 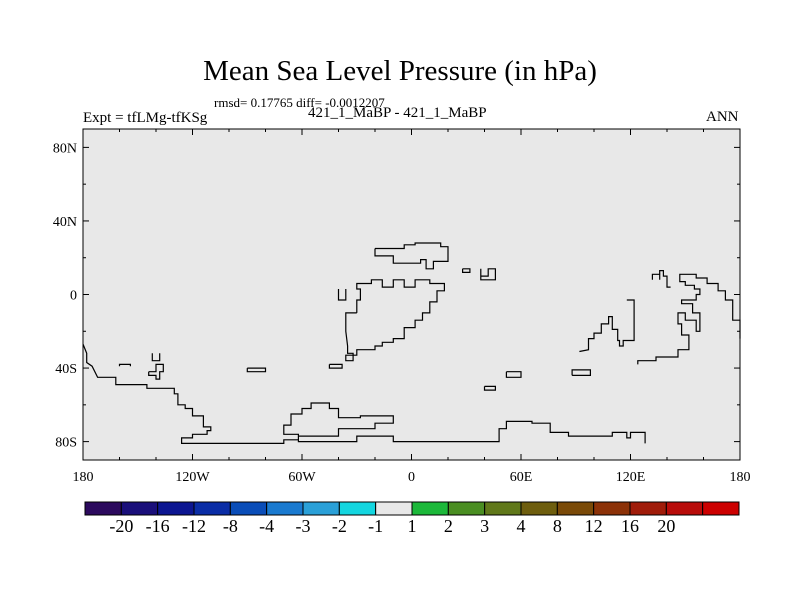 I want to click on colorbar: -20 -16 -12 -8 -4 -3 -2 -1 1 2 3 4 8 12 16 20, so click(x=412, y=518).